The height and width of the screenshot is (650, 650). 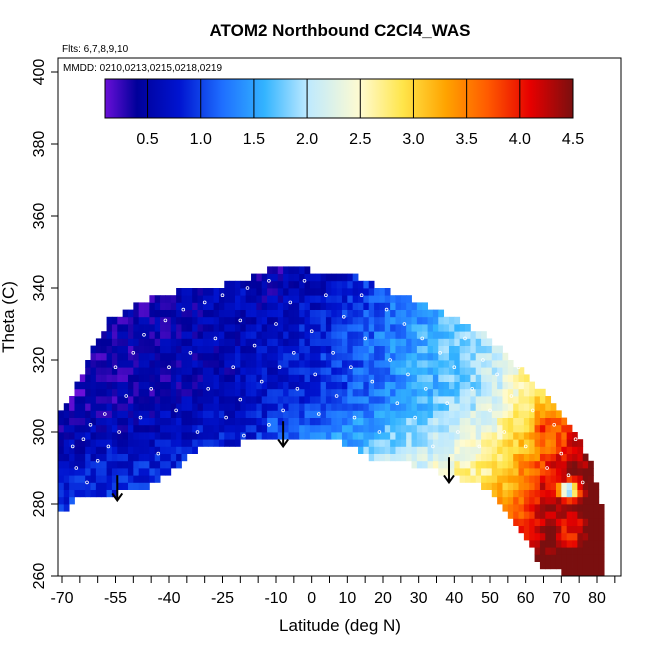 I want to click on x-tick-label: 20, so click(x=383, y=598).